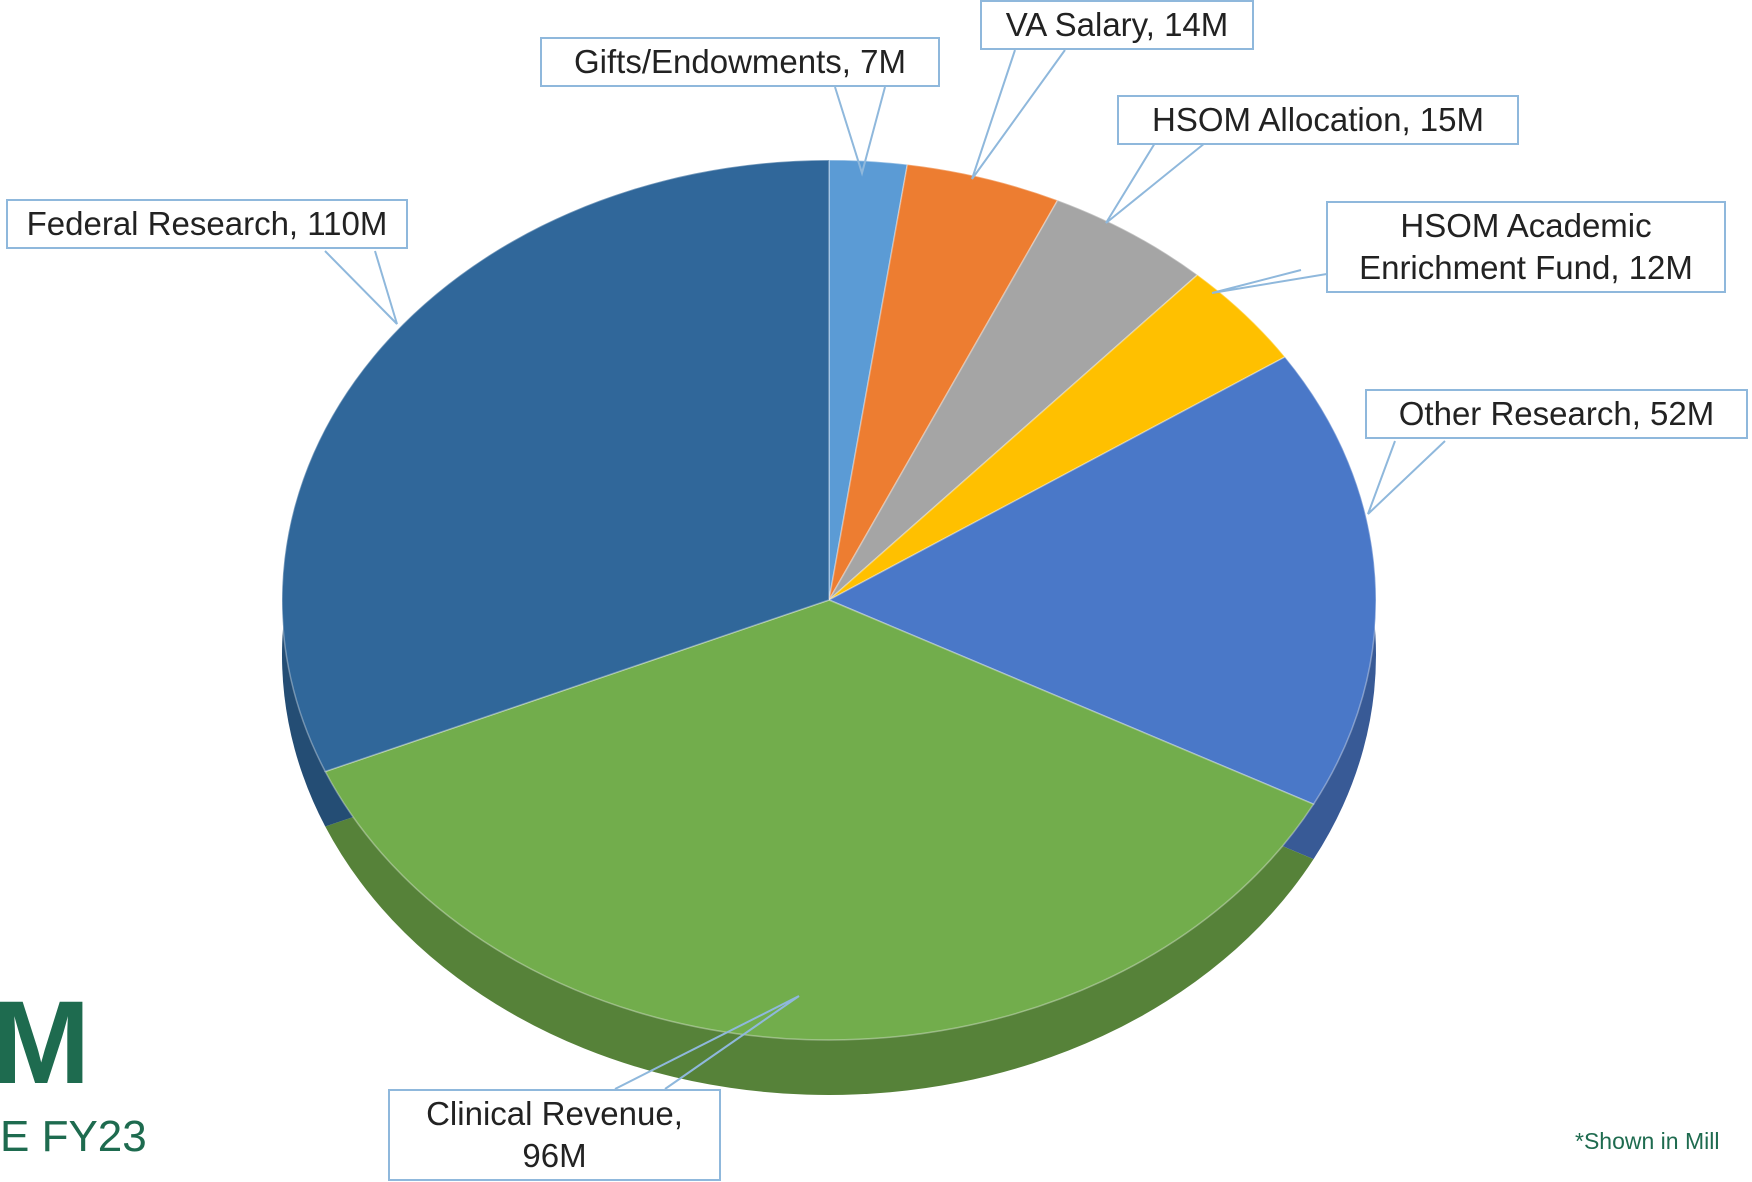 This screenshot has width=1752, height=1182. I want to click on subtitle-fragment: E FY23, so click(73, 1136).